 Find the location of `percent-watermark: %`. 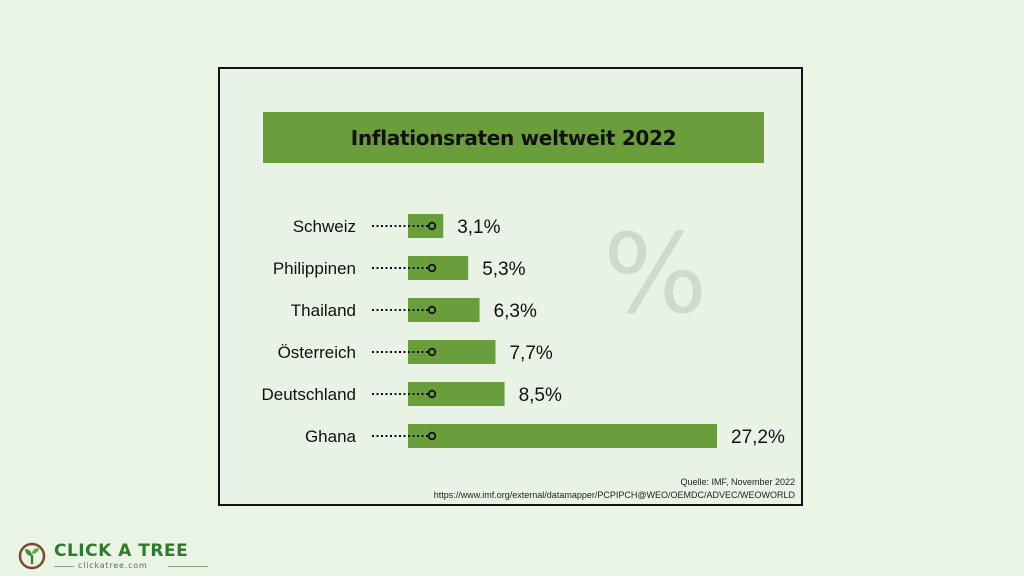

percent-watermark: % is located at coordinates (655, 274).